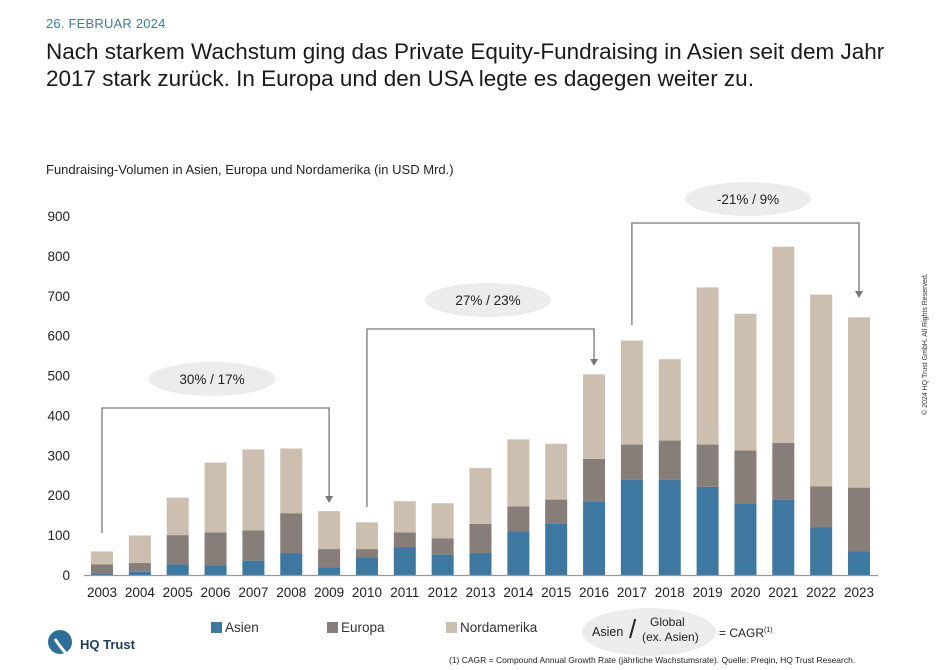  I want to click on cagr-label: 30% / 17%, so click(211, 379).